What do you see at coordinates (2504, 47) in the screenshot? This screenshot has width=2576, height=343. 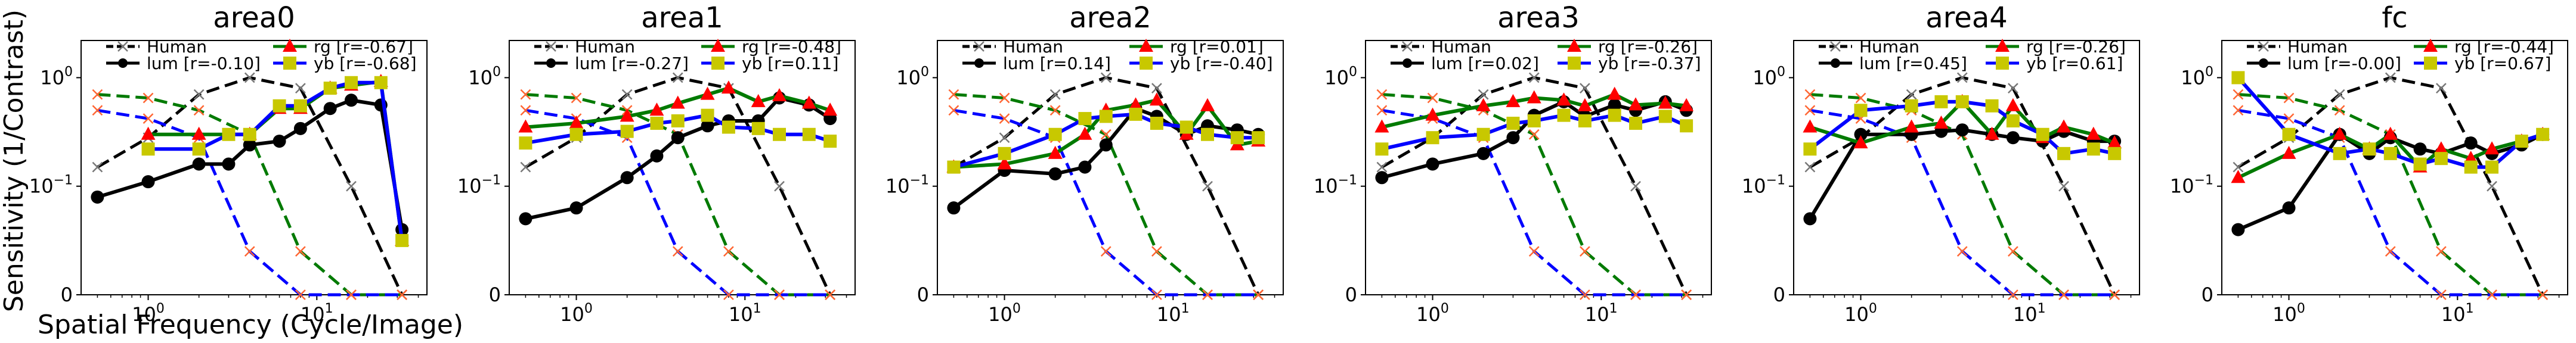 I see `legend-label: rg [r=-0.44]` at bounding box center [2504, 47].